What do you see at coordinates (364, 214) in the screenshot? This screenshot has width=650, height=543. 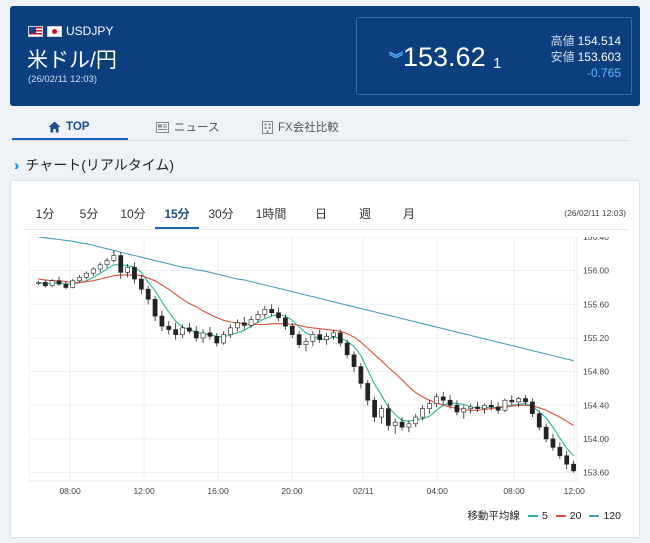 I see `interval-week: 週` at bounding box center [364, 214].